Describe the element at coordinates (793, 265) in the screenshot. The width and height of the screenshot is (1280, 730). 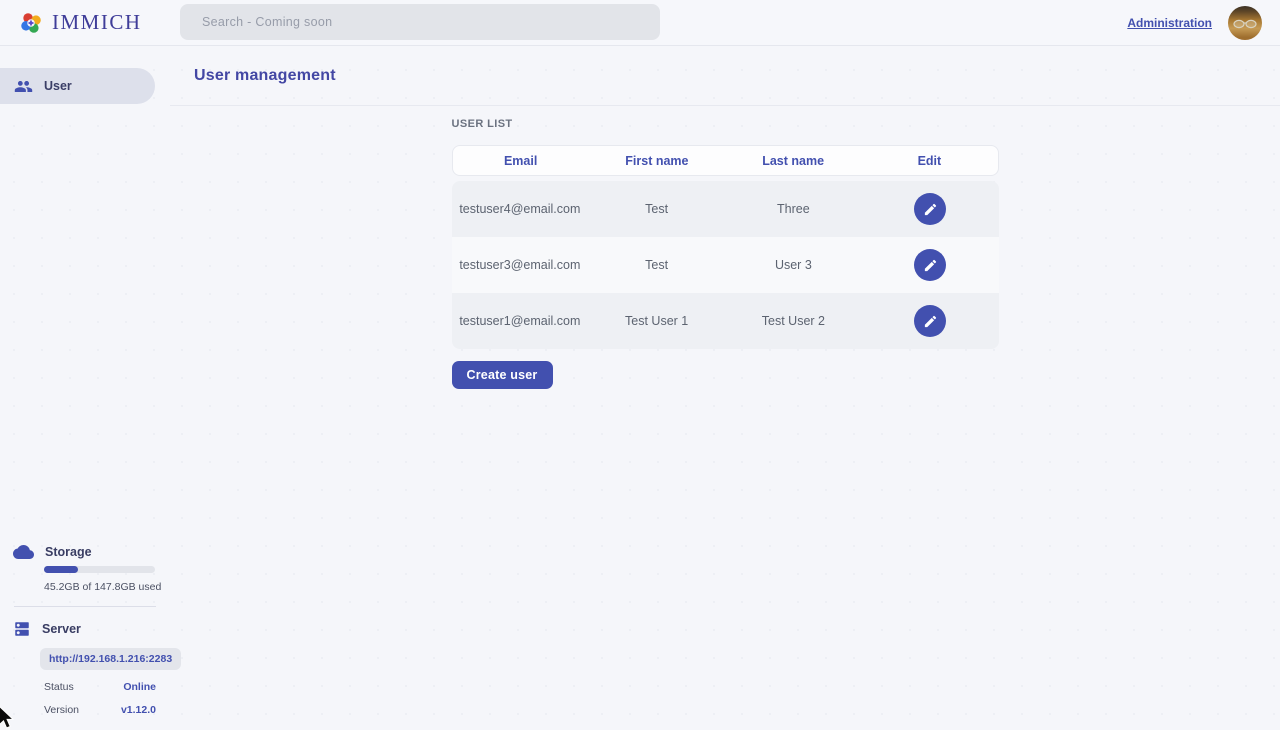
I see `cell-last-name: User 3` at that location.